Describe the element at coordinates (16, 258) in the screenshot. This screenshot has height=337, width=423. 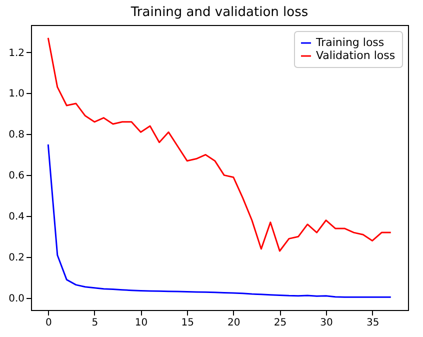
I see `y-tick-label: 0.2` at that location.